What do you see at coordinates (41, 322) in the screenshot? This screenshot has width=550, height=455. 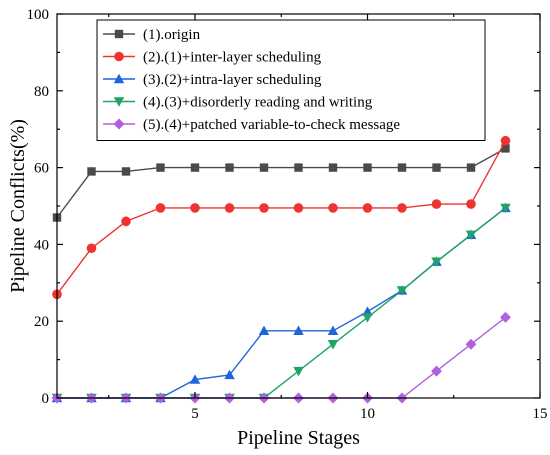 I see `y-tick-label: 20` at bounding box center [41, 322].